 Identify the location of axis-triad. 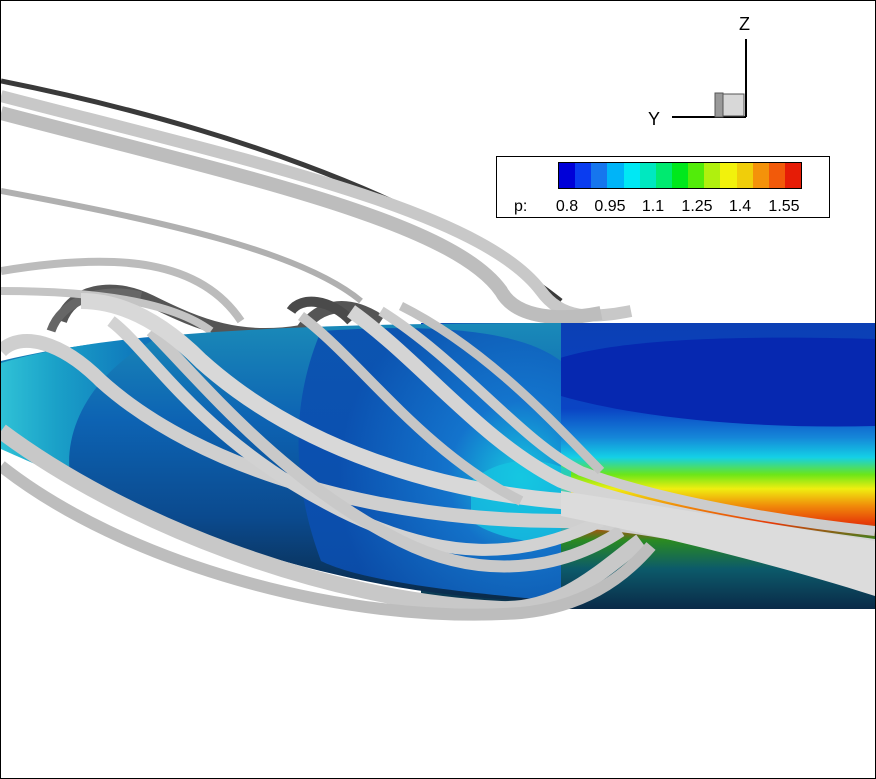
(709, 78).